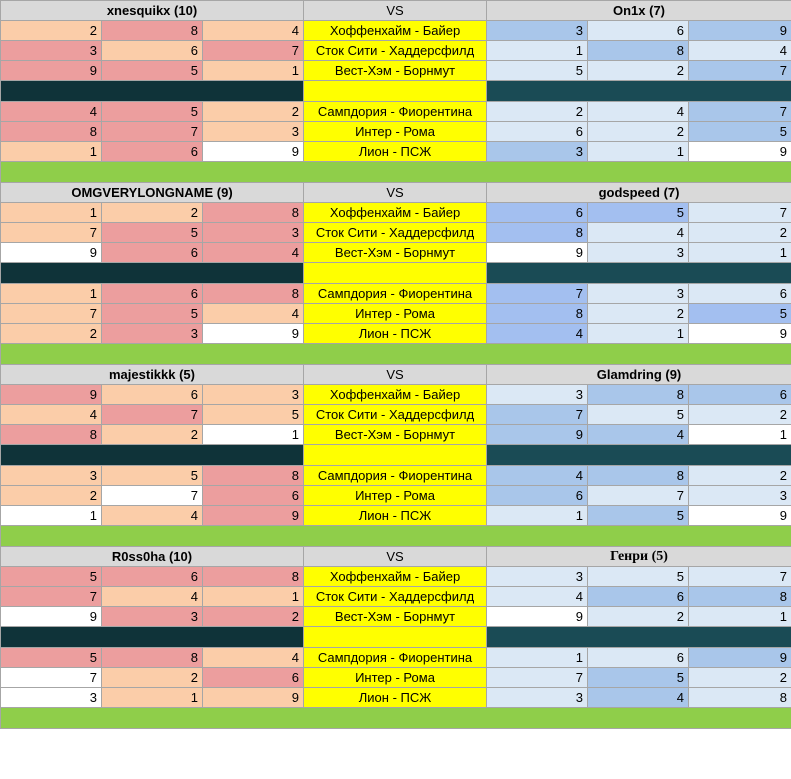 This screenshot has height=779, width=791. Describe the element at coordinates (152, 374) in the screenshot. I see `left-player-name: majestikkk (5)` at that location.